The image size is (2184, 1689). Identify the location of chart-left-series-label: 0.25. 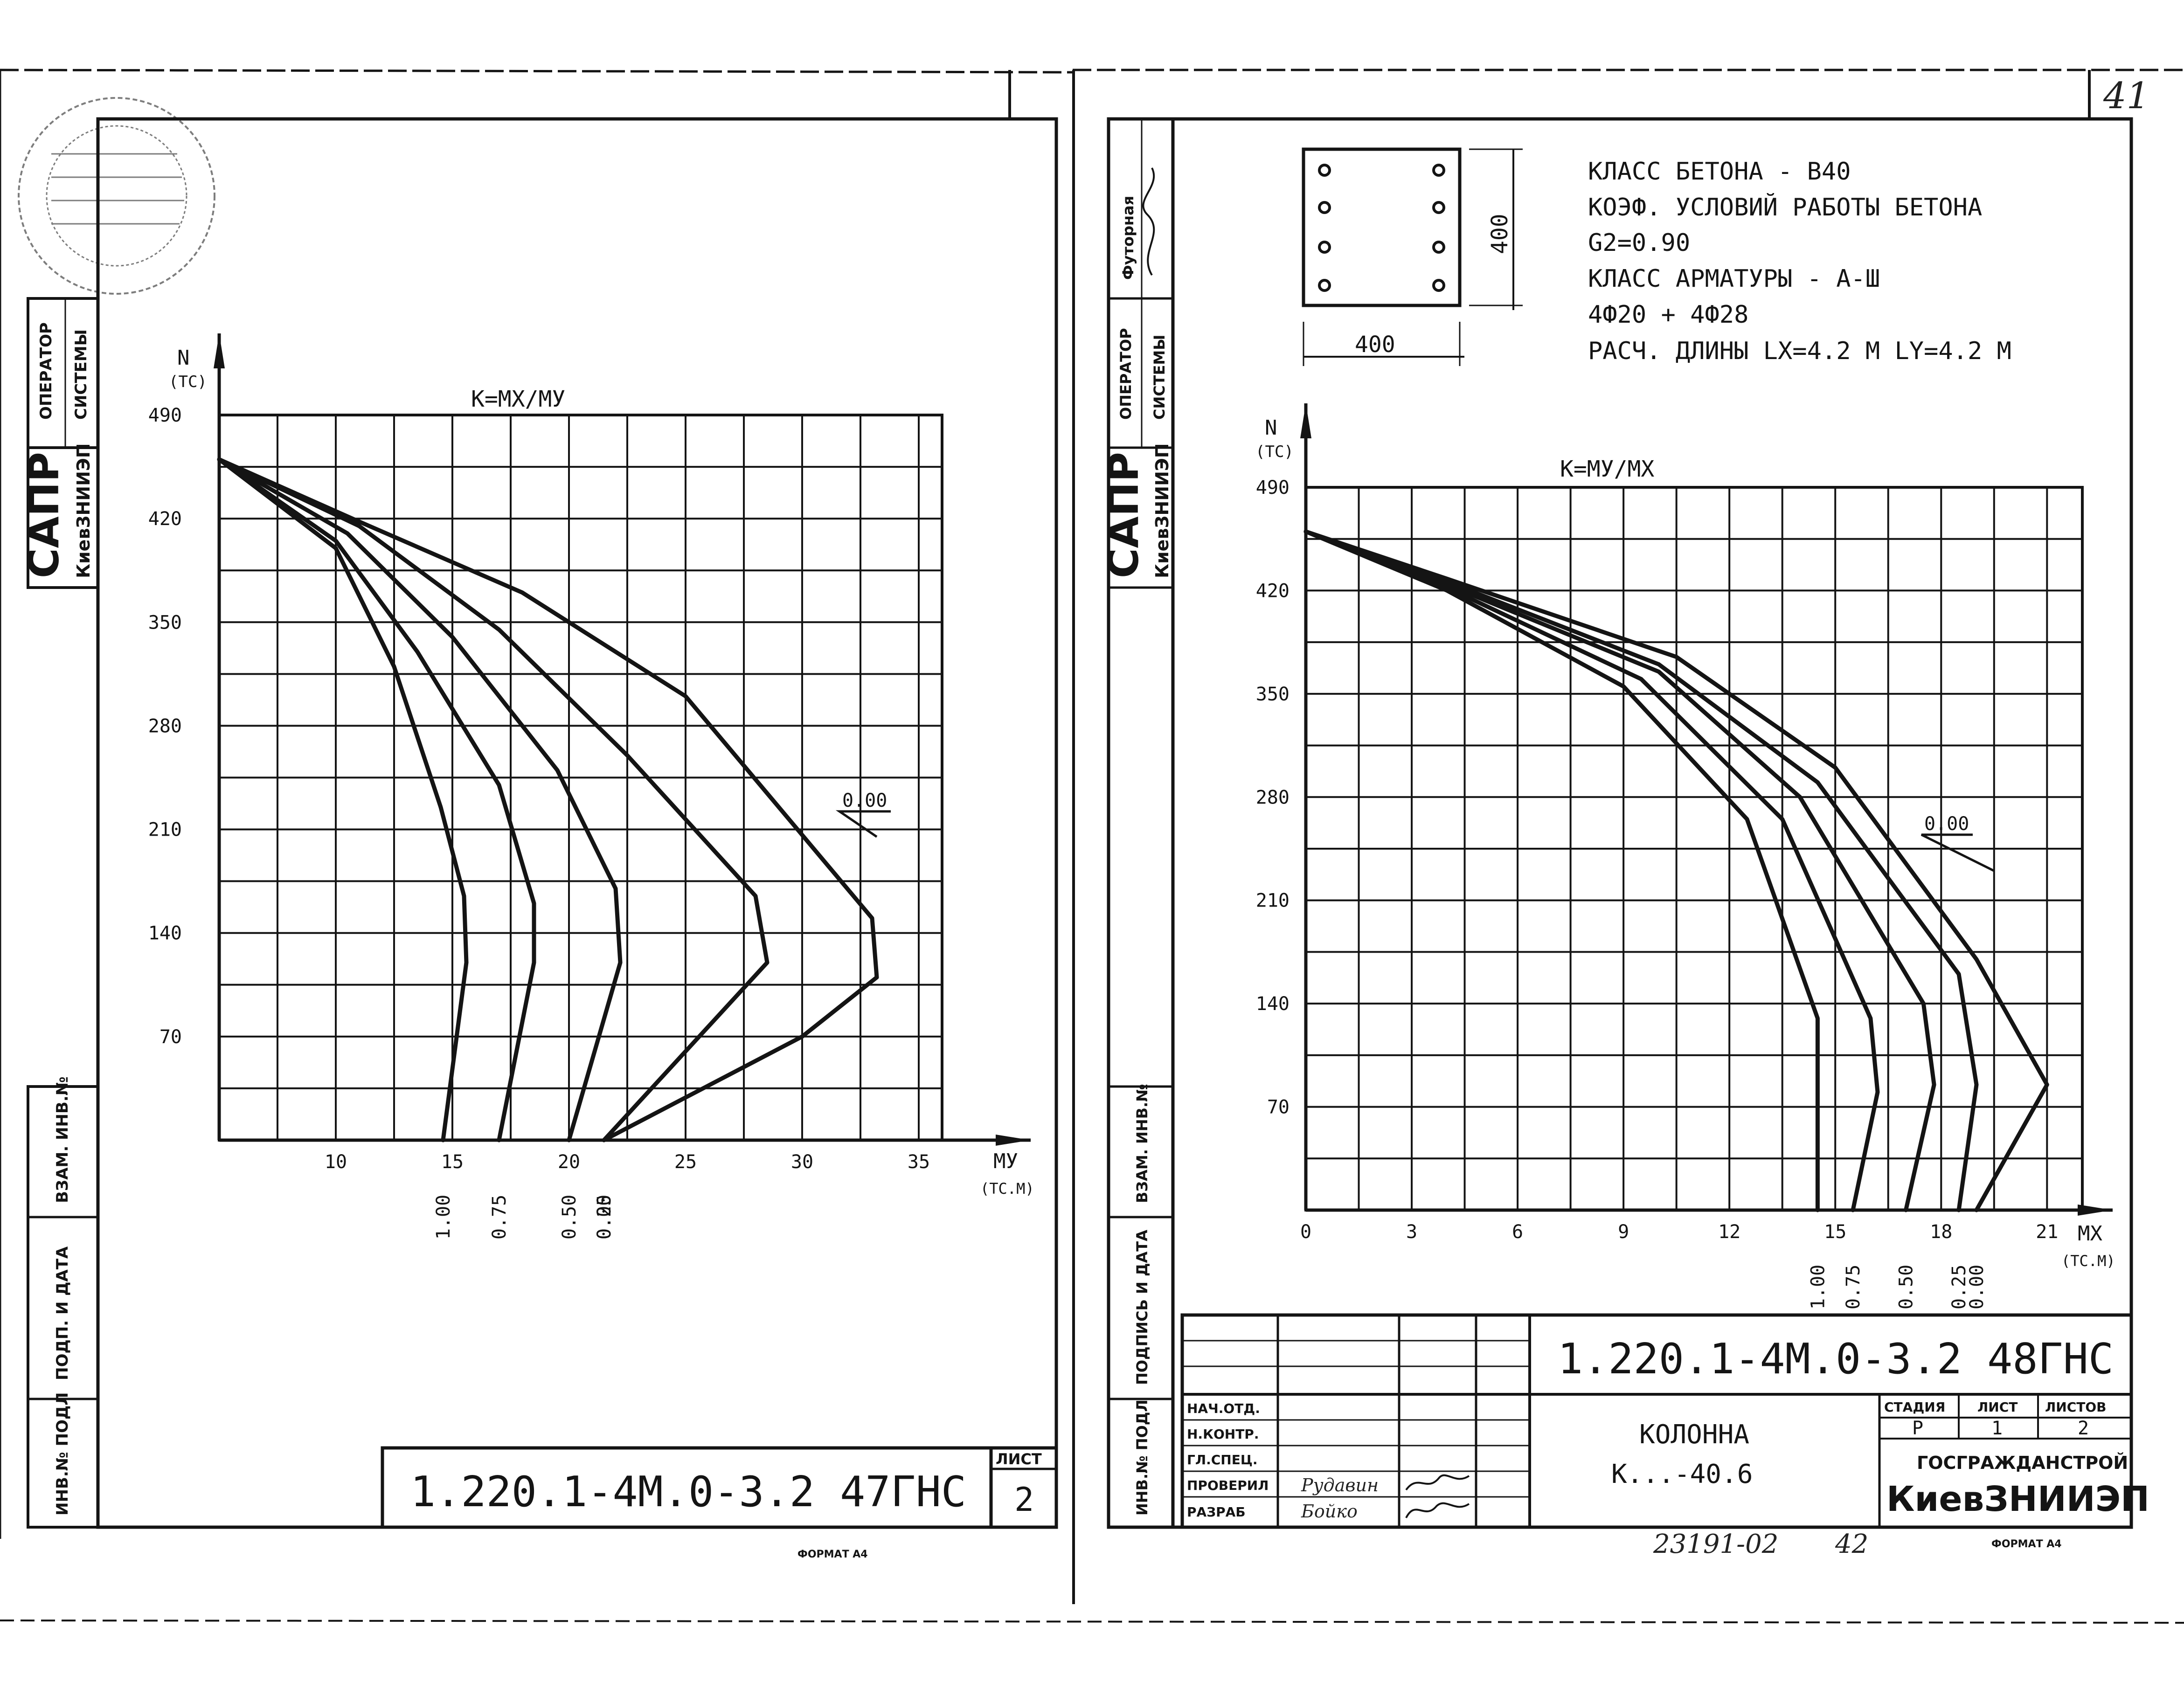
(604, 1217).